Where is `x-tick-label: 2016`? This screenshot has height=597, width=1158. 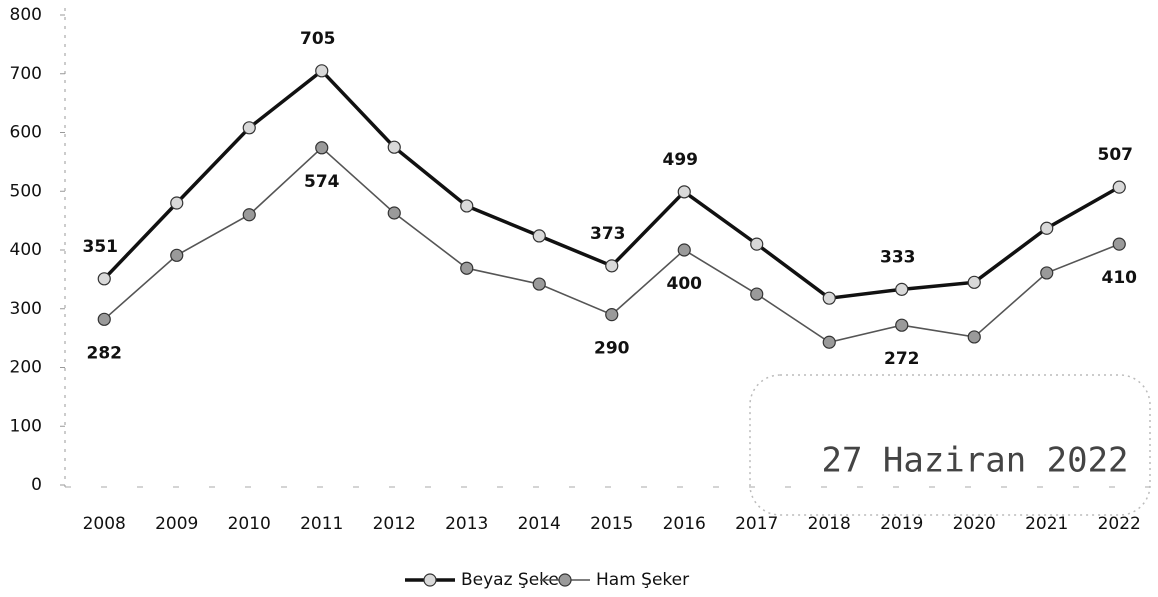
x-tick-label: 2016 is located at coordinates (684, 524).